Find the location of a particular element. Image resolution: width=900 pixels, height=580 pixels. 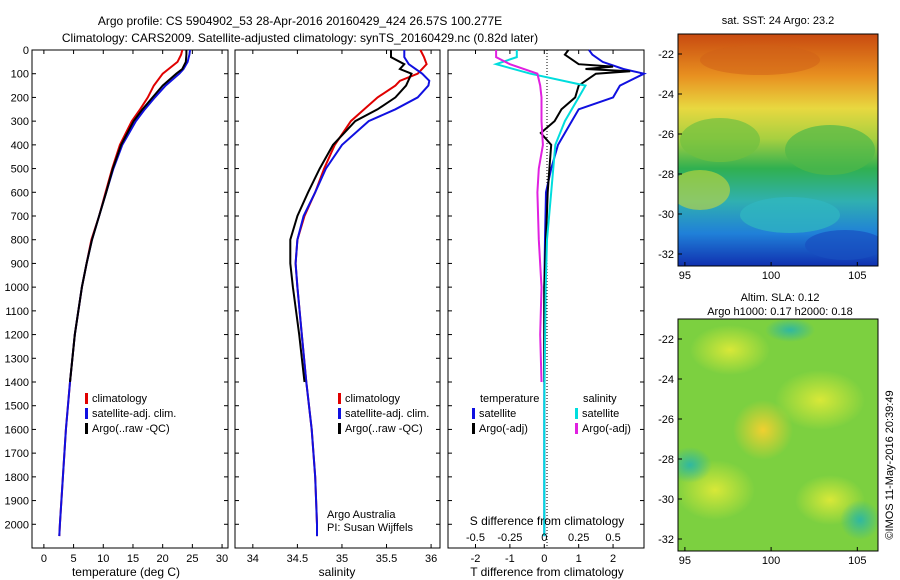

sst-map-ticks: 95 100 105 -22 -24 -26 -28 -30 -32 is located at coordinates (762, 165).